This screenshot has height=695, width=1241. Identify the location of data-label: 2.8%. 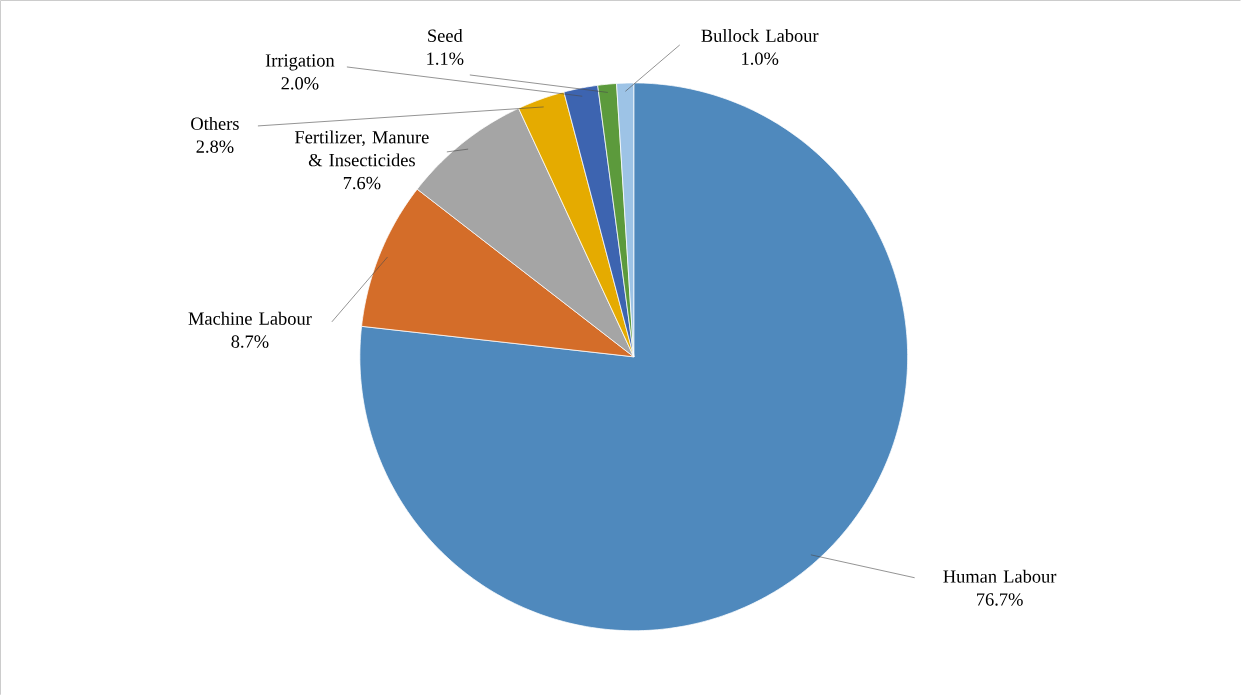
(215, 146).